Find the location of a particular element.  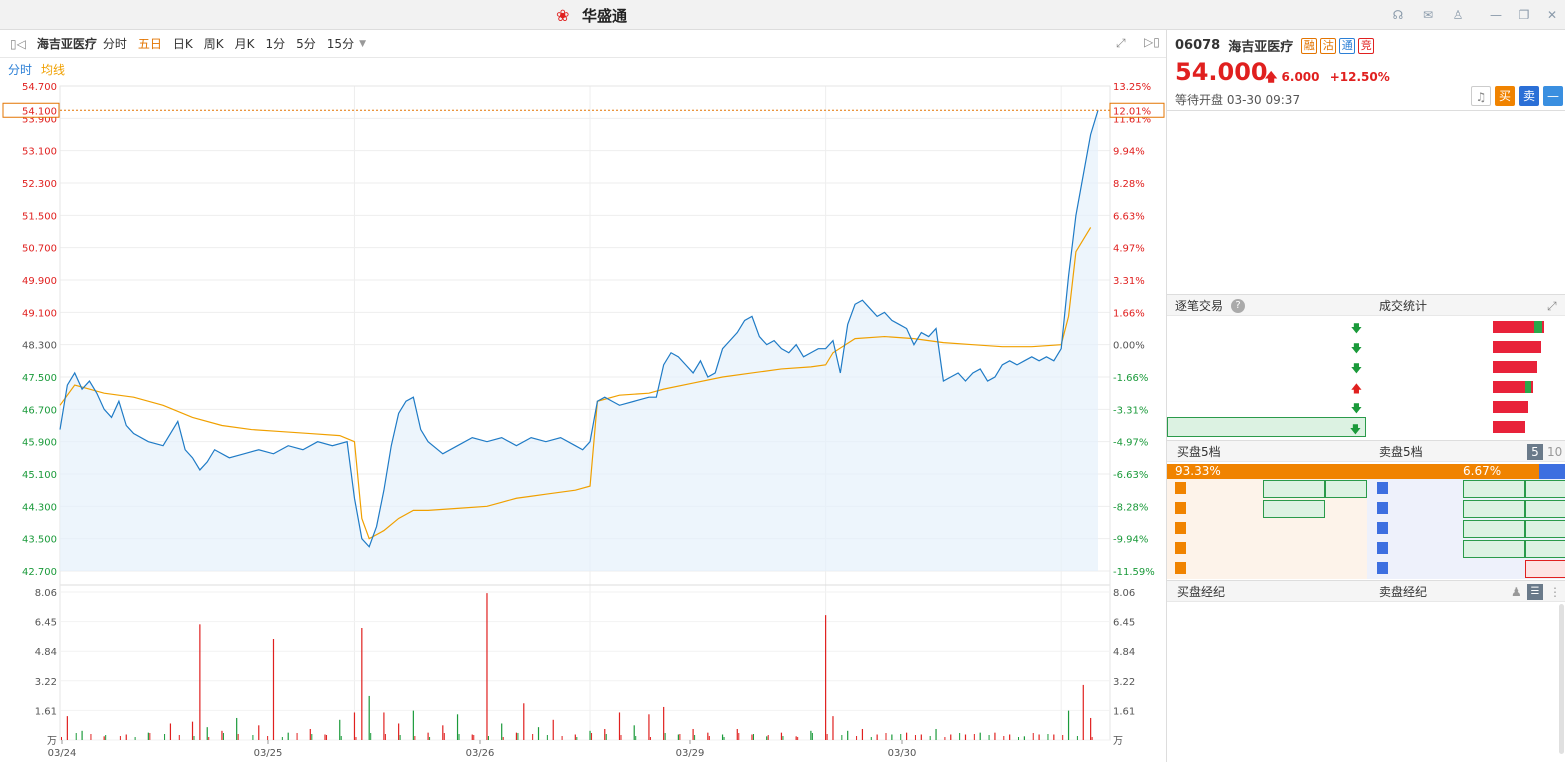

volume-tick-right: 8.06 is located at coordinates (1124, 593).